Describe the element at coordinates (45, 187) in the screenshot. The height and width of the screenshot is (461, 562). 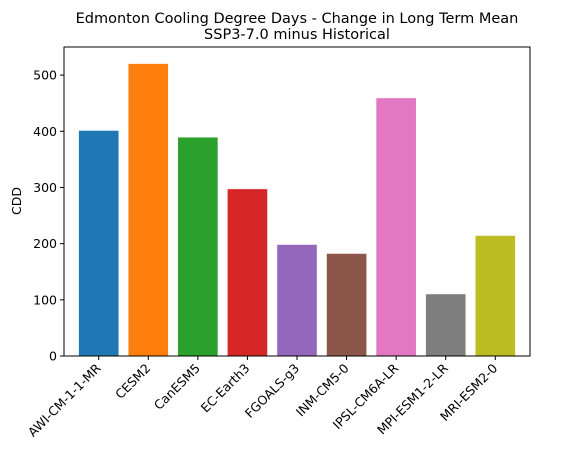
I see `y-tick-label: 300` at that location.